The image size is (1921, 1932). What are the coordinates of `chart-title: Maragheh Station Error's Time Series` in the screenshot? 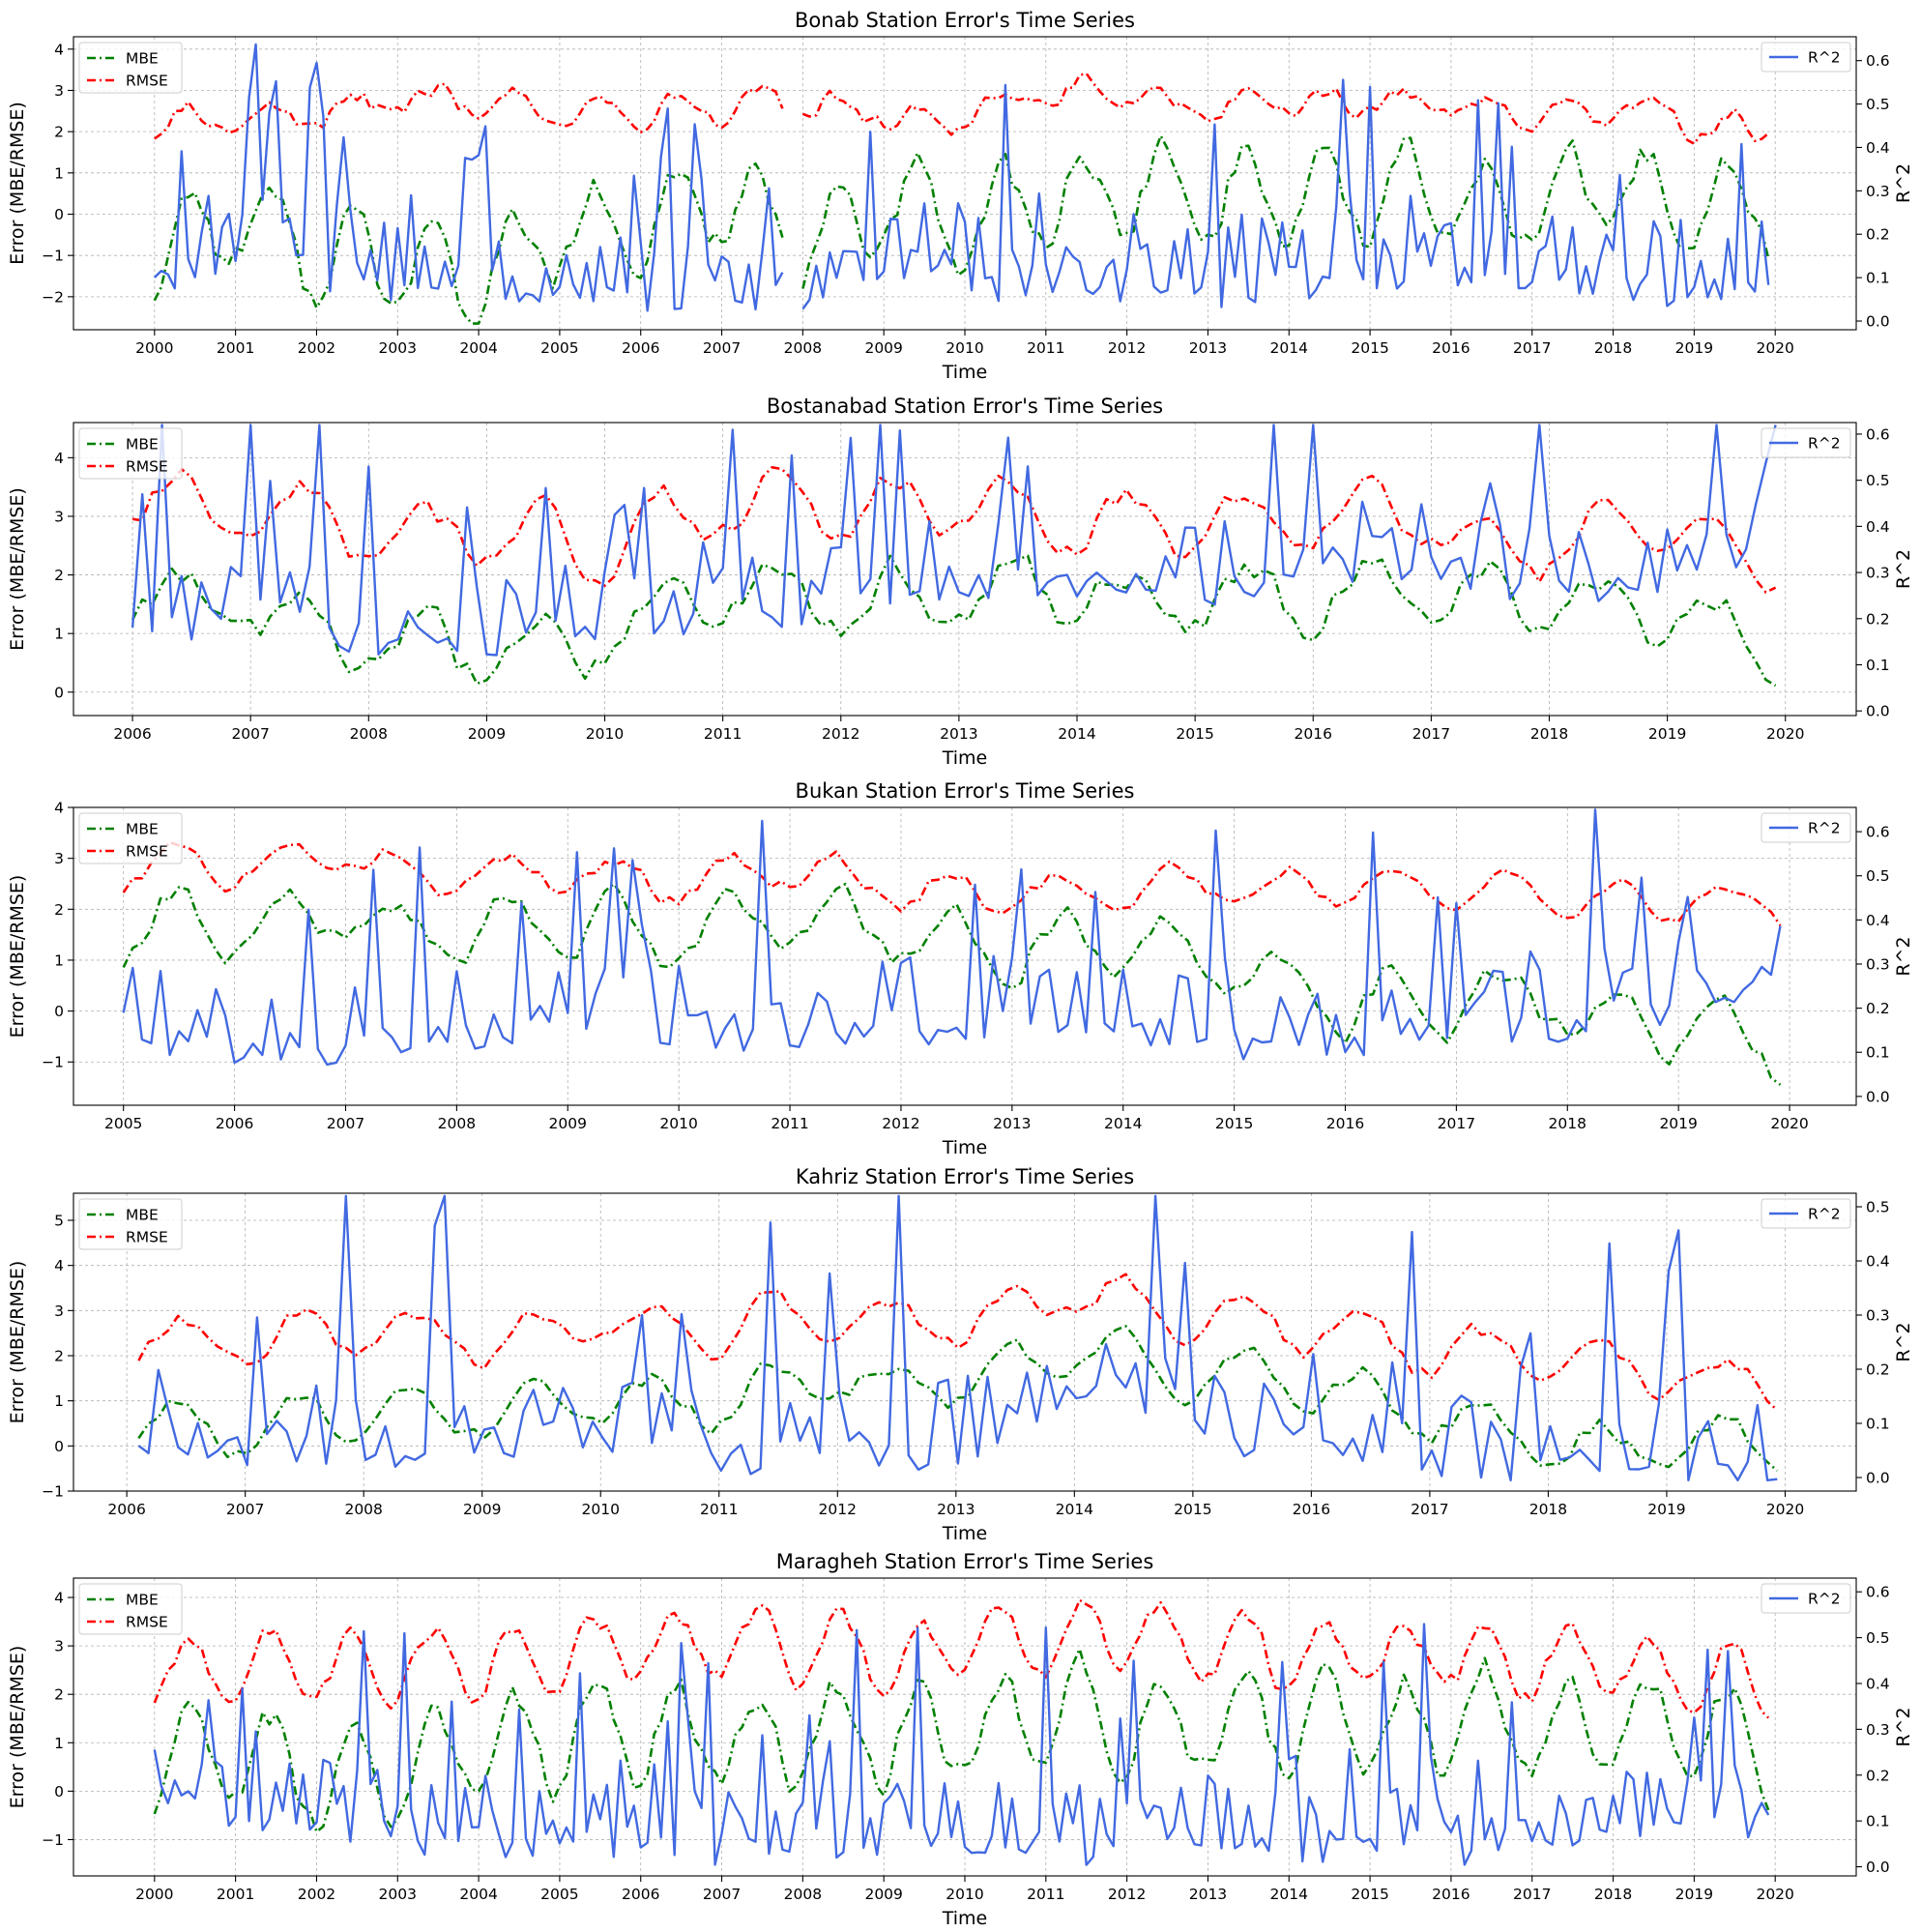 It's located at (965, 1561).